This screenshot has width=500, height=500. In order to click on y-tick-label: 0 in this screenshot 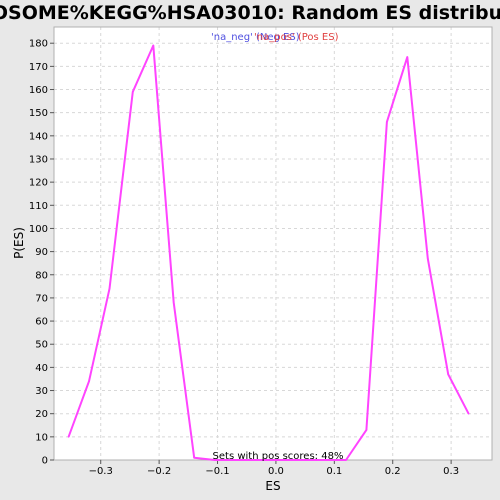, I will do `click(45, 461)`.